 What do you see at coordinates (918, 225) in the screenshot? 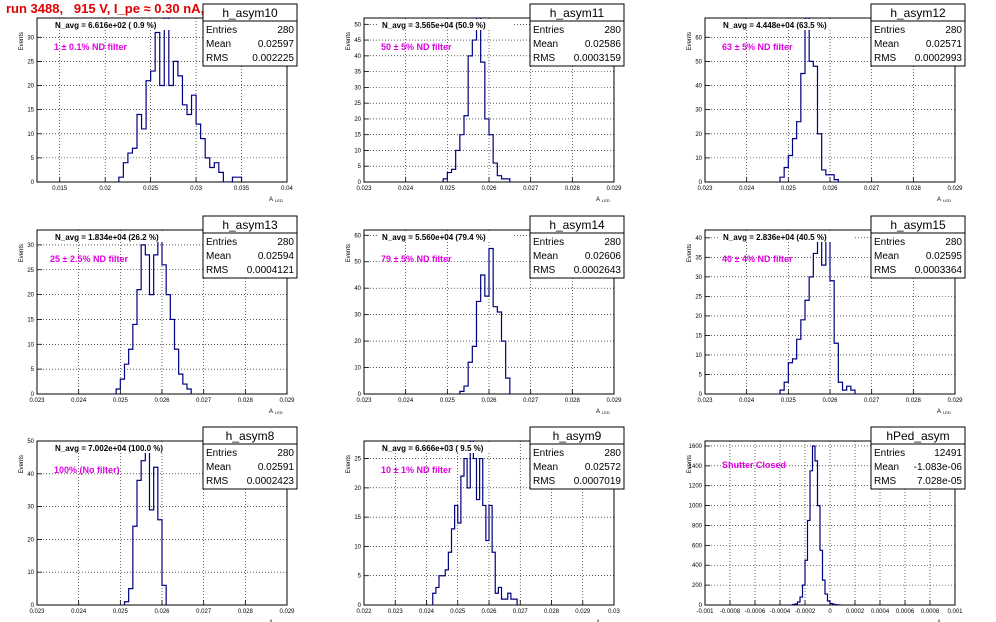
I see `histogram-name: h_asym15` at bounding box center [918, 225].